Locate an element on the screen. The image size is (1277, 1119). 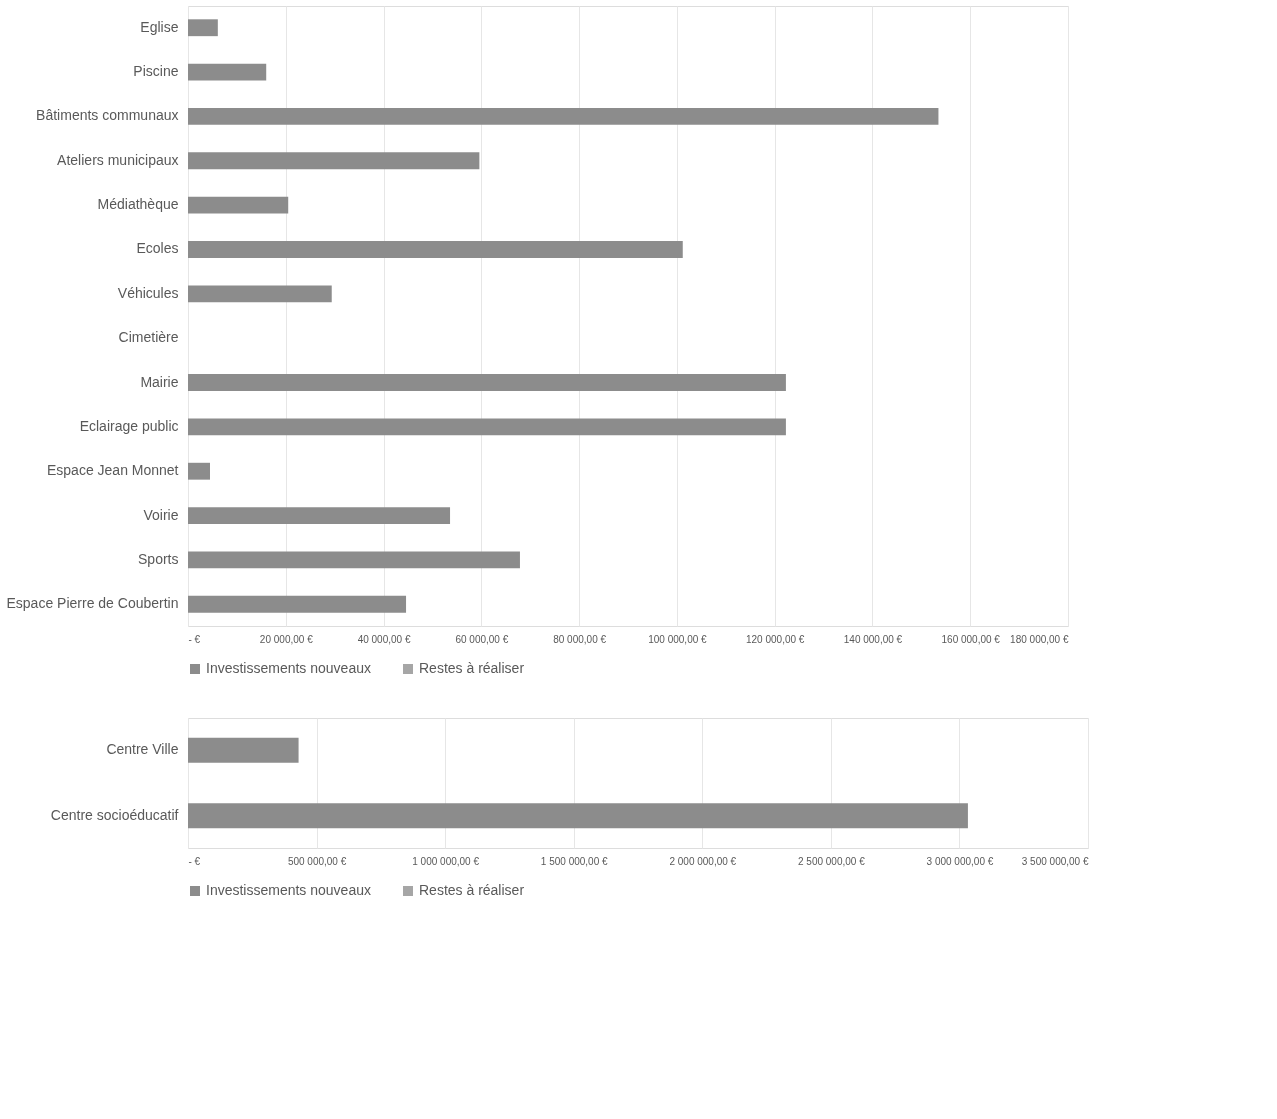
x-tick-label: 180 000,00 € is located at coordinates (1039, 639).